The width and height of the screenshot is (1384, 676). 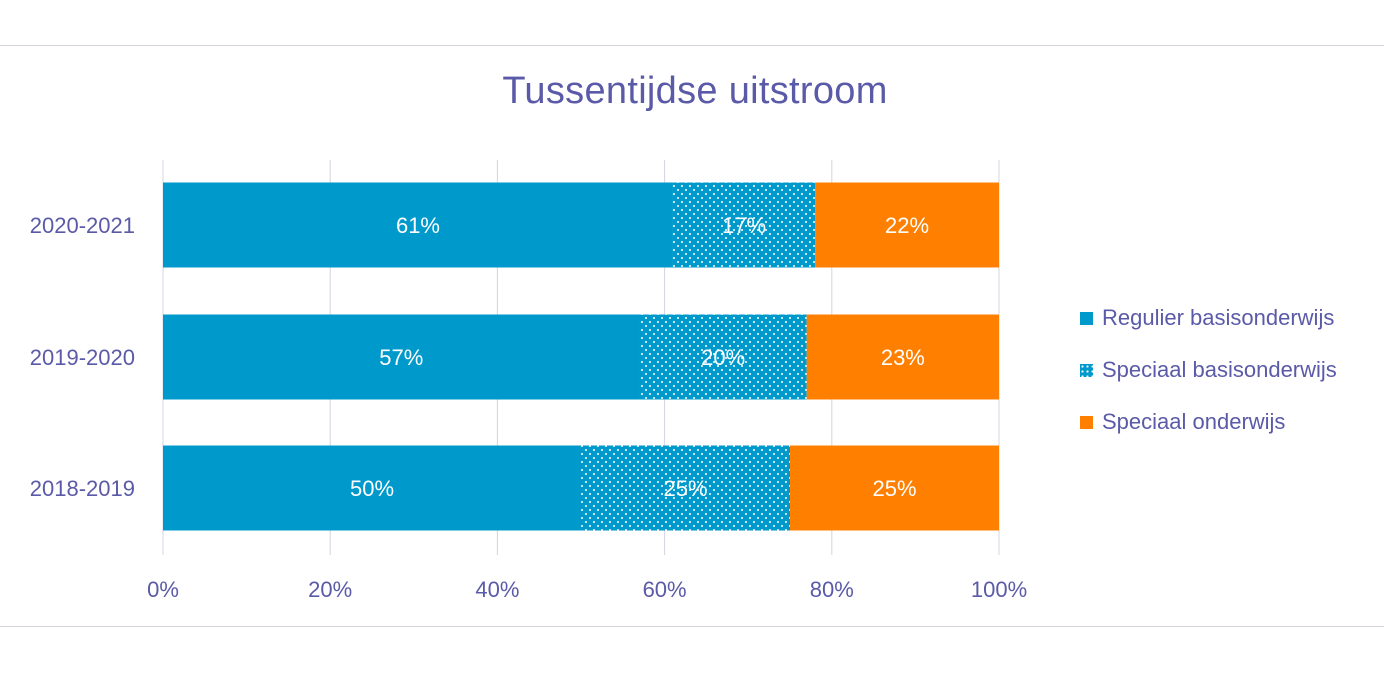 I want to click on x-tick-label: 20%, so click(x=330, y=589).